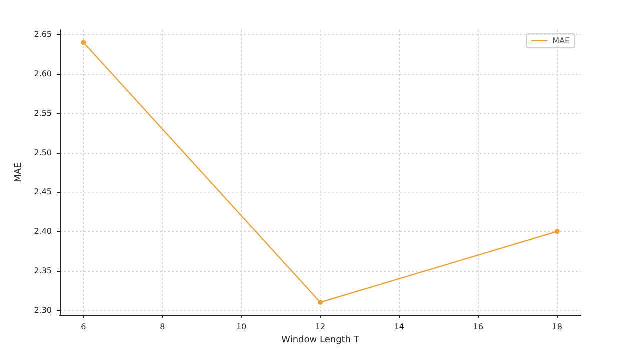 This screenshot has width=623, height=350. I want to click on y-tick-label: 2.30, so click(43, 310).